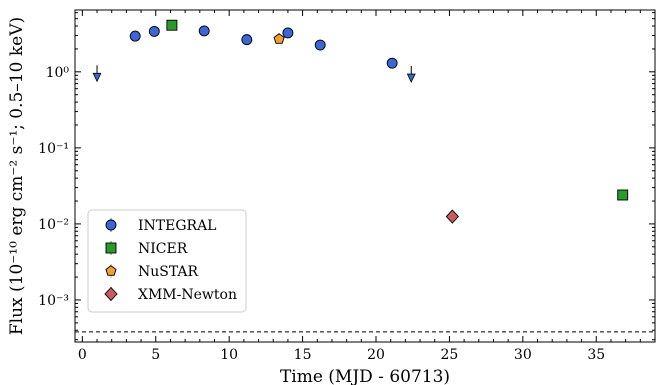 Image resolution: width=663 pixels, height=385 pixels. Describe the element at coordinates (596, 355) in the screenshot. I see `x-tick-label: 35` at that location.